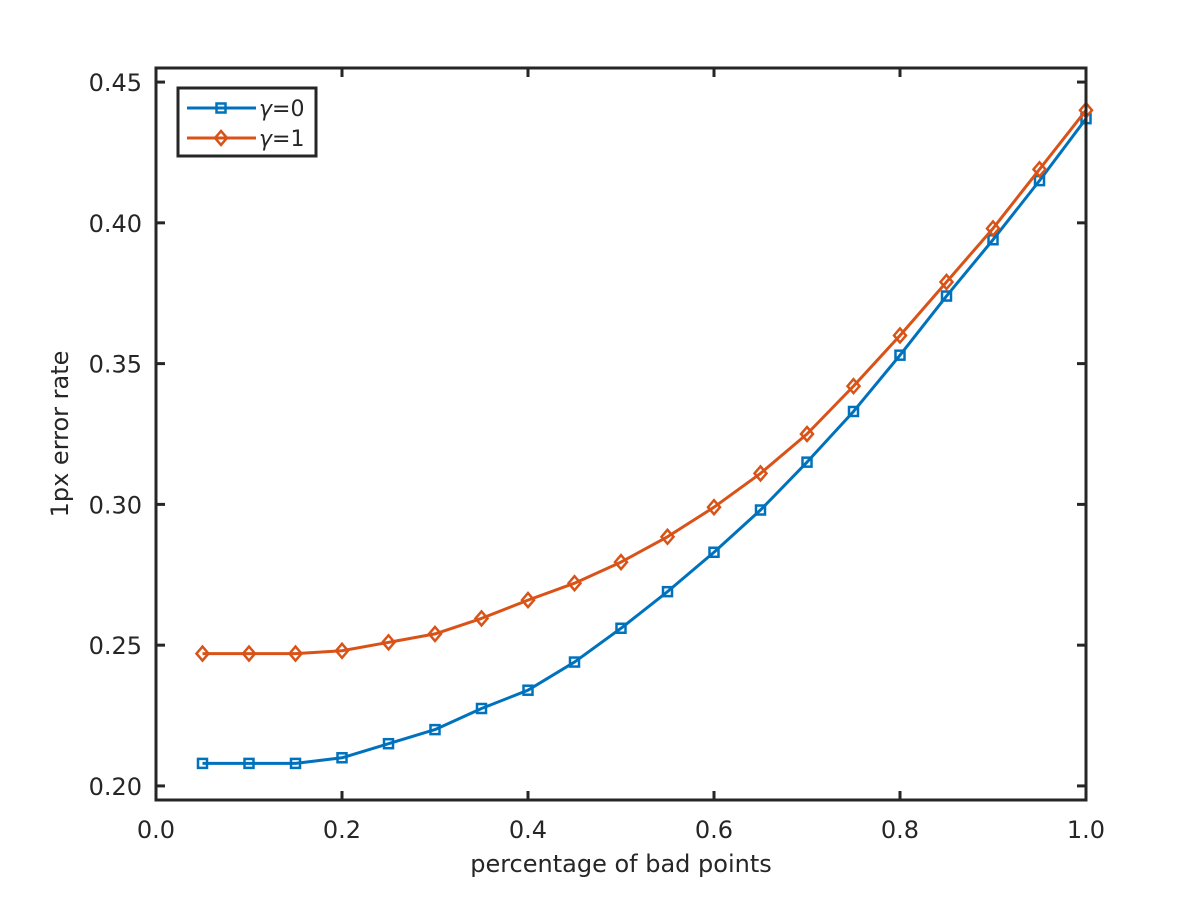 The width and height of the screenshot is (1200, 900). I want to click on legend-entry-gamma-1: γ=1, so click(245, 139).